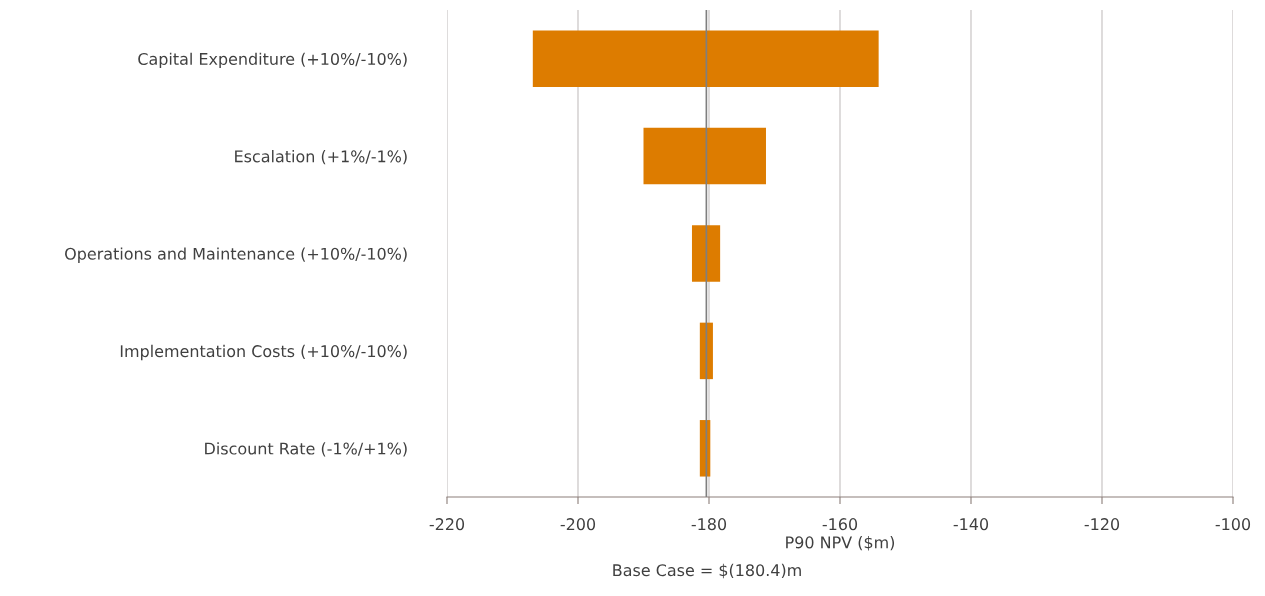 The image size is (1265, 596). What do you see at coordinates (1233, 524) in the screenshot?
I see `x-tick-label: -100` at bounding box center [1233, 524].